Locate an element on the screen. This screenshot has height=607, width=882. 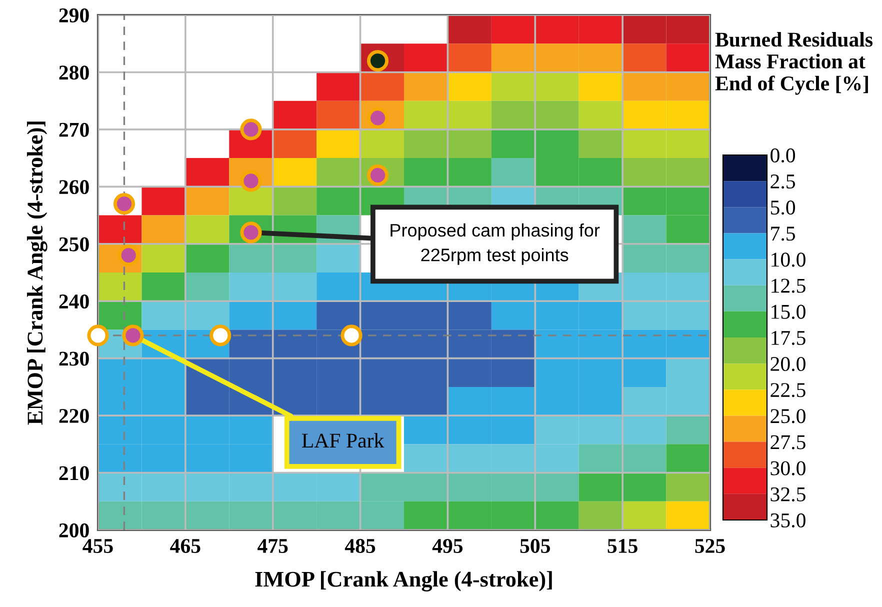
color-bar-label: 20.0 is located at coordinates (788, 364).